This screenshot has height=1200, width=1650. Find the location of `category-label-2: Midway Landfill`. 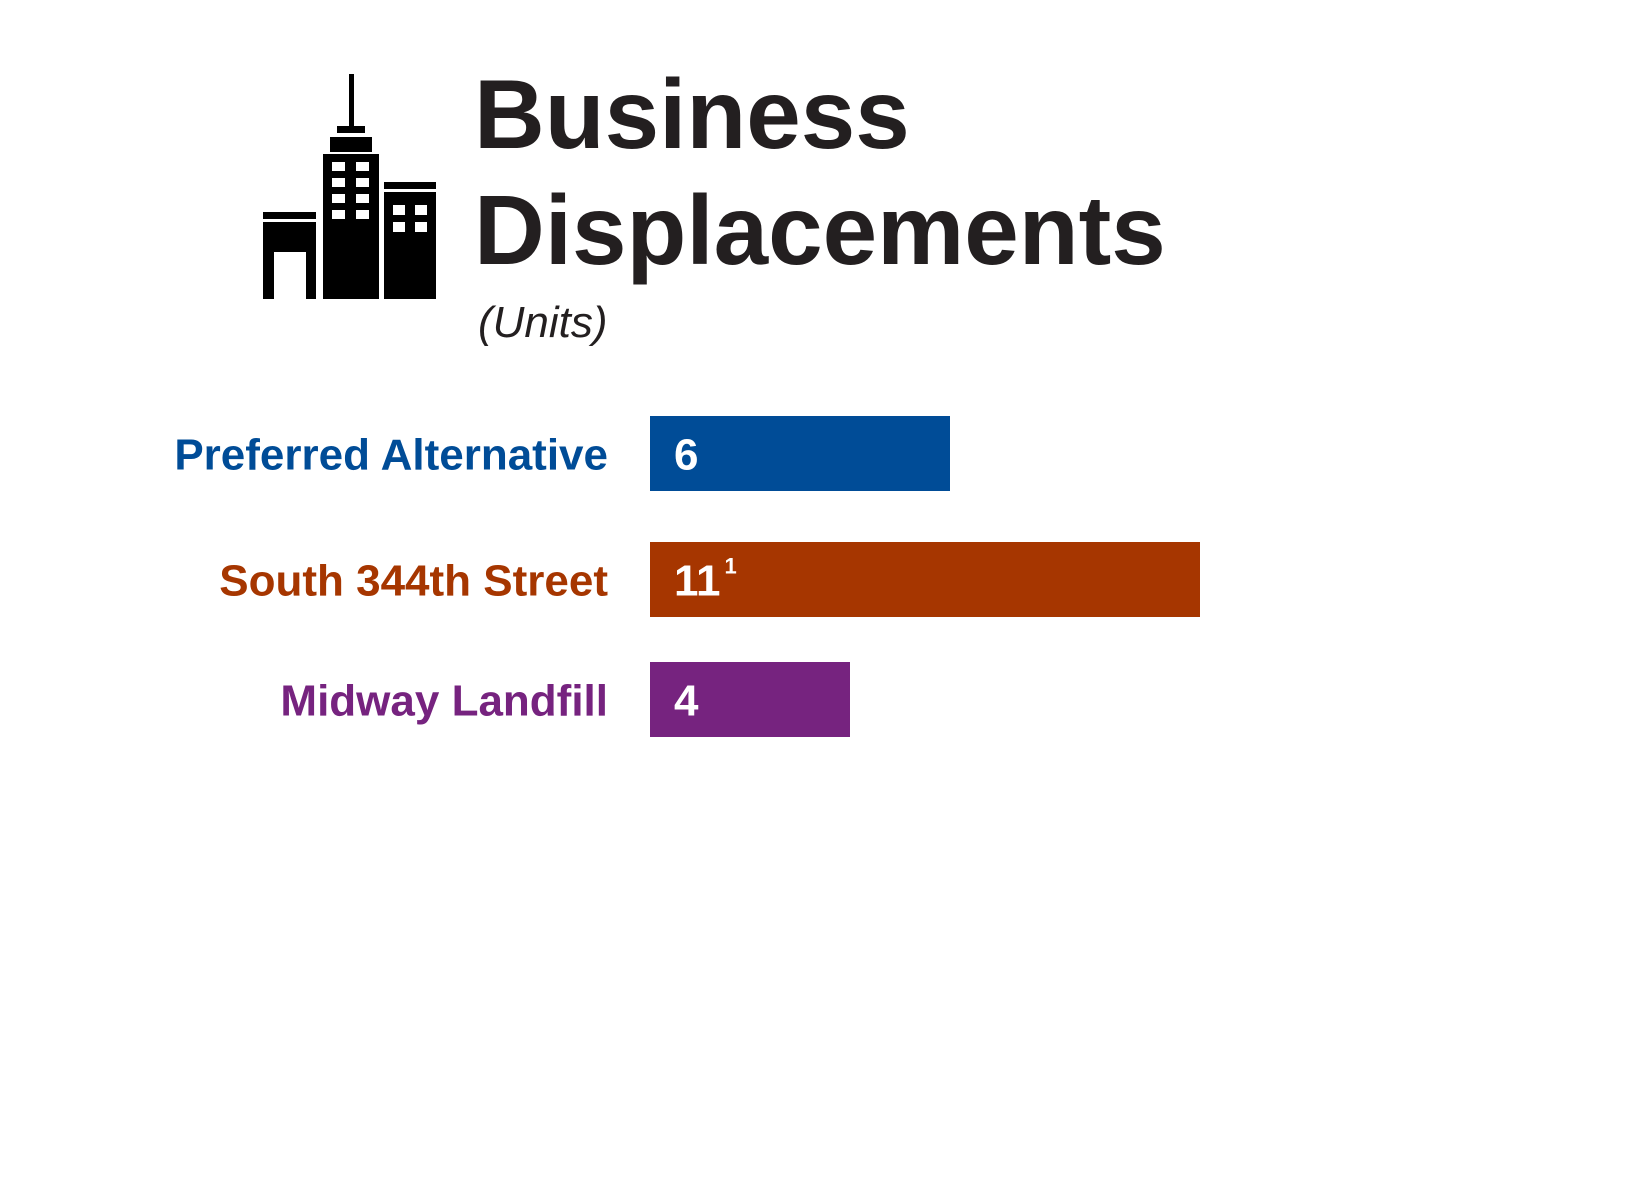

category-label-2: Midway Landfill is located at coordinates (444, 701).